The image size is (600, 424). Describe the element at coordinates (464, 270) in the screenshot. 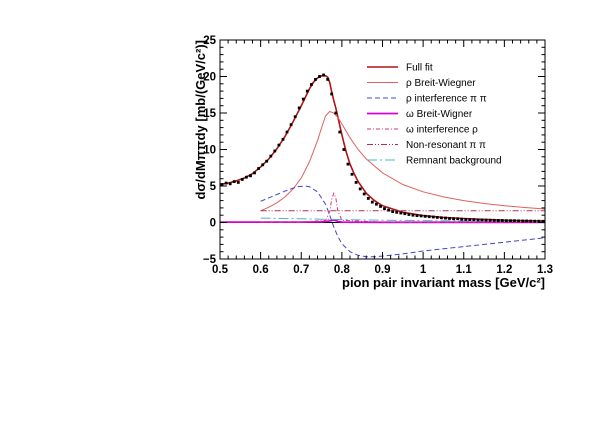

I see `x-tick-label: 1.1` at that location.